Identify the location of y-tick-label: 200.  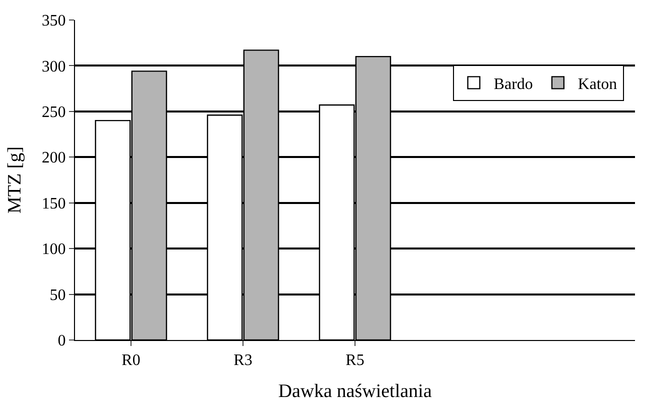
(54, 158).